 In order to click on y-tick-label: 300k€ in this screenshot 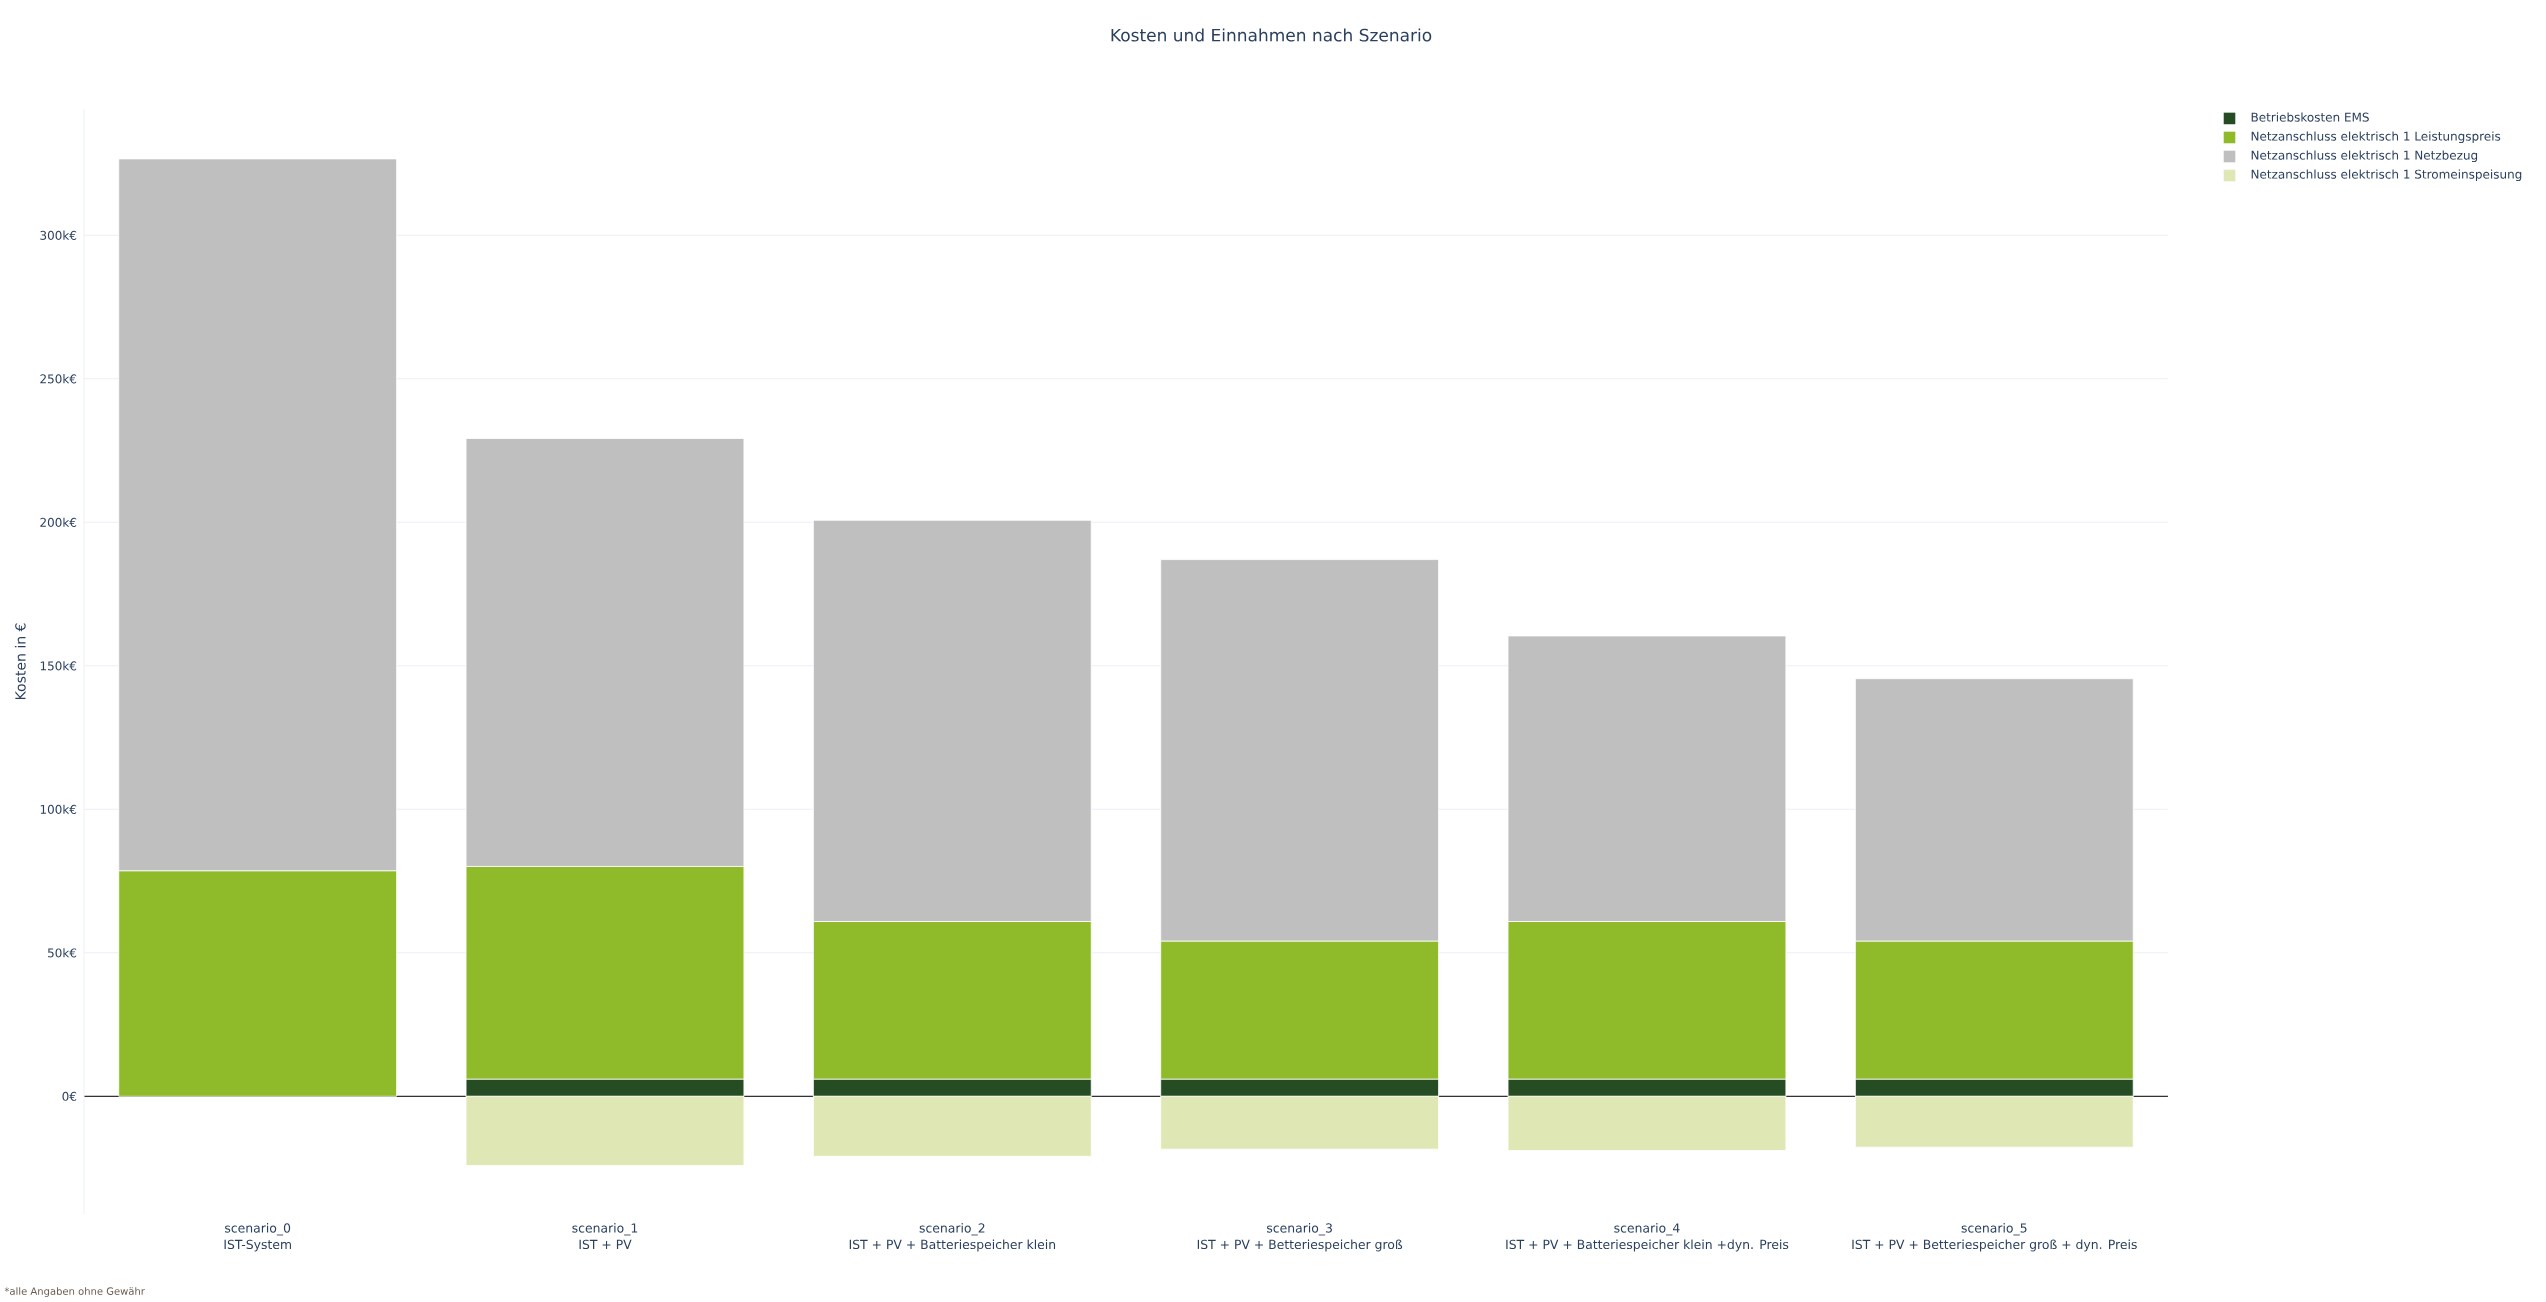, I will do `click(58, 235)`.